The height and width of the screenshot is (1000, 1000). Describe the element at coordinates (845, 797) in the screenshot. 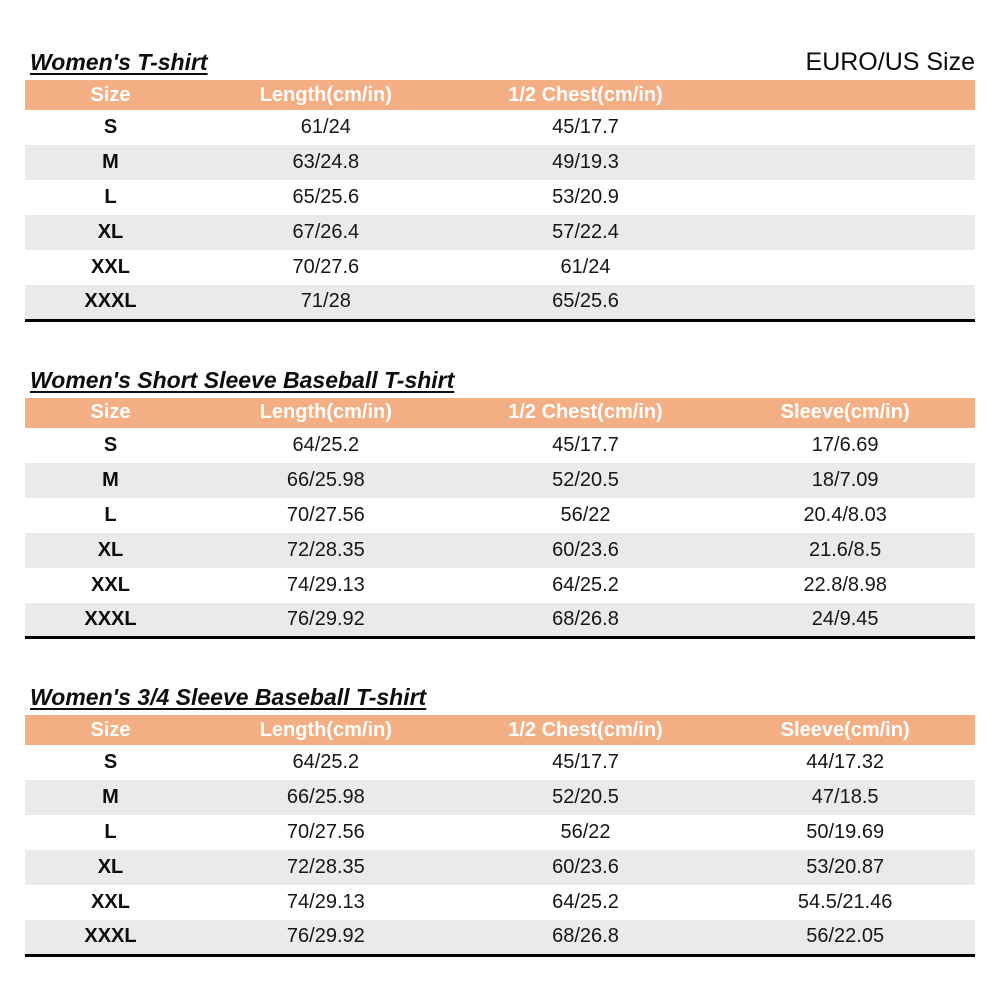

I see `value-cell: 47/18.5` at that location.